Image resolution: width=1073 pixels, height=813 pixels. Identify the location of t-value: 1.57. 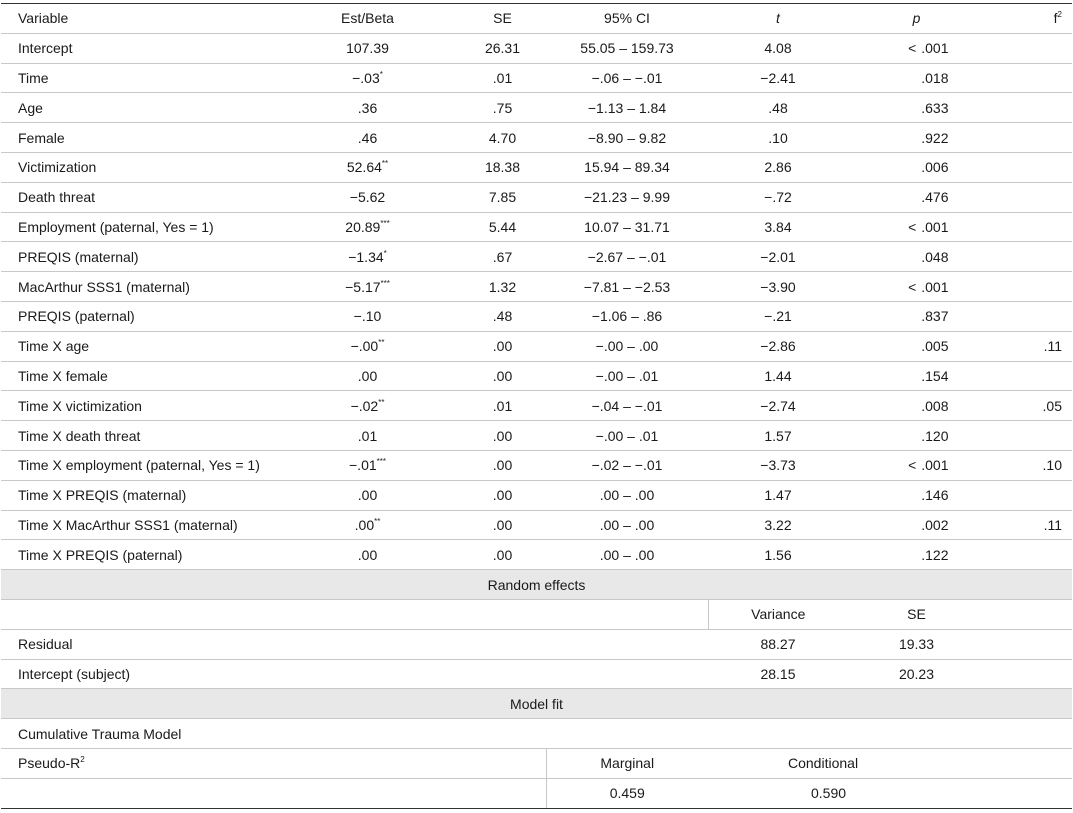
(778, 435).